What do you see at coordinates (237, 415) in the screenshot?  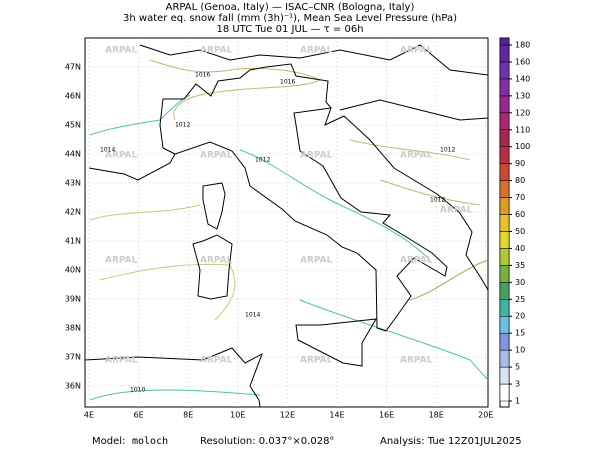 I see `lon-label: 10E` at bounding box center [237, 415].